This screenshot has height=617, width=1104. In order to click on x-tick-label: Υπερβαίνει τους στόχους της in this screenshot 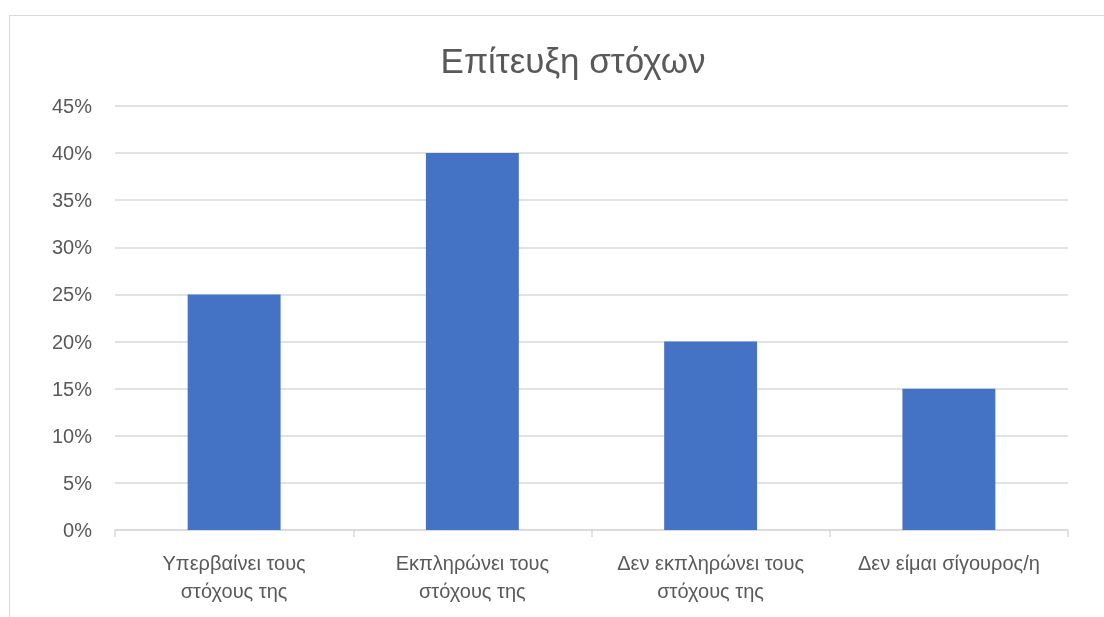, I will do `click(234, 577)`.